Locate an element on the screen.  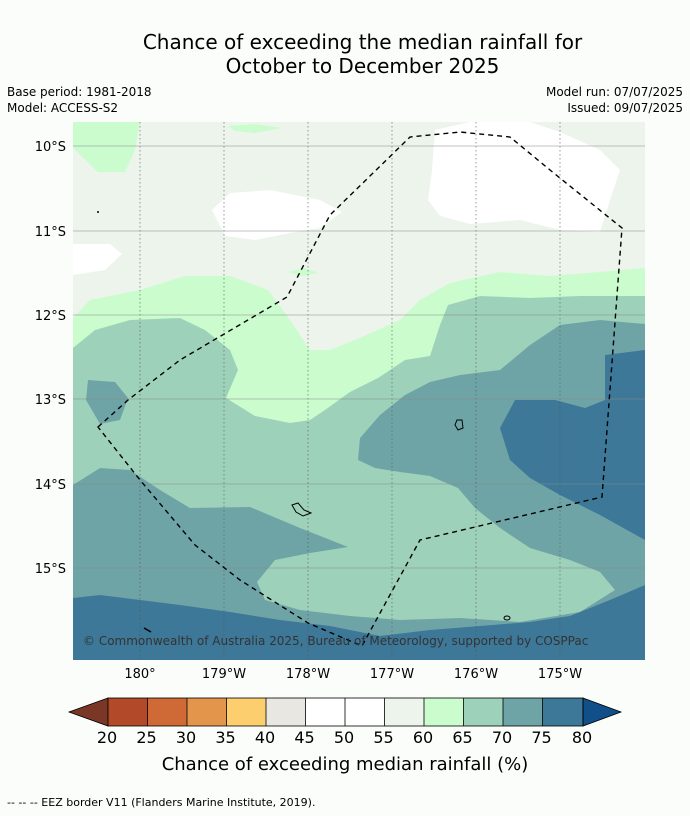
colorbar-tick: 35 is located at coordinates (225, 737).